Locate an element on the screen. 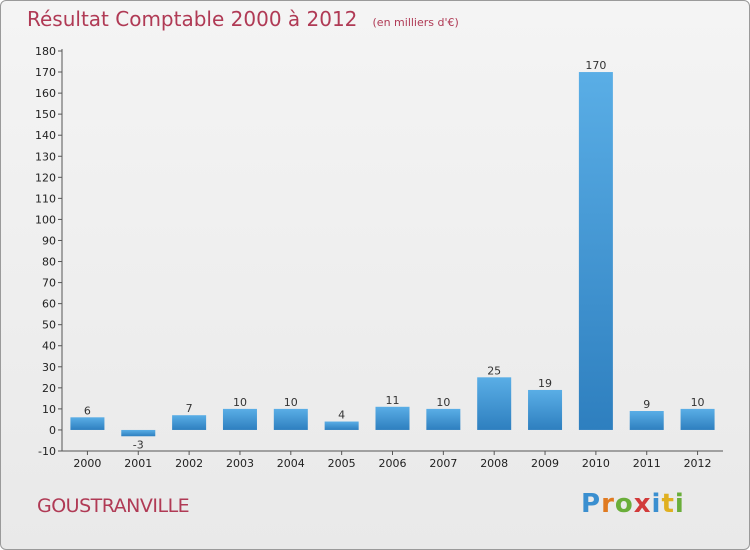 This screenshot has width=750, height=550. bar-2004 is located at coordinates (290, 419).